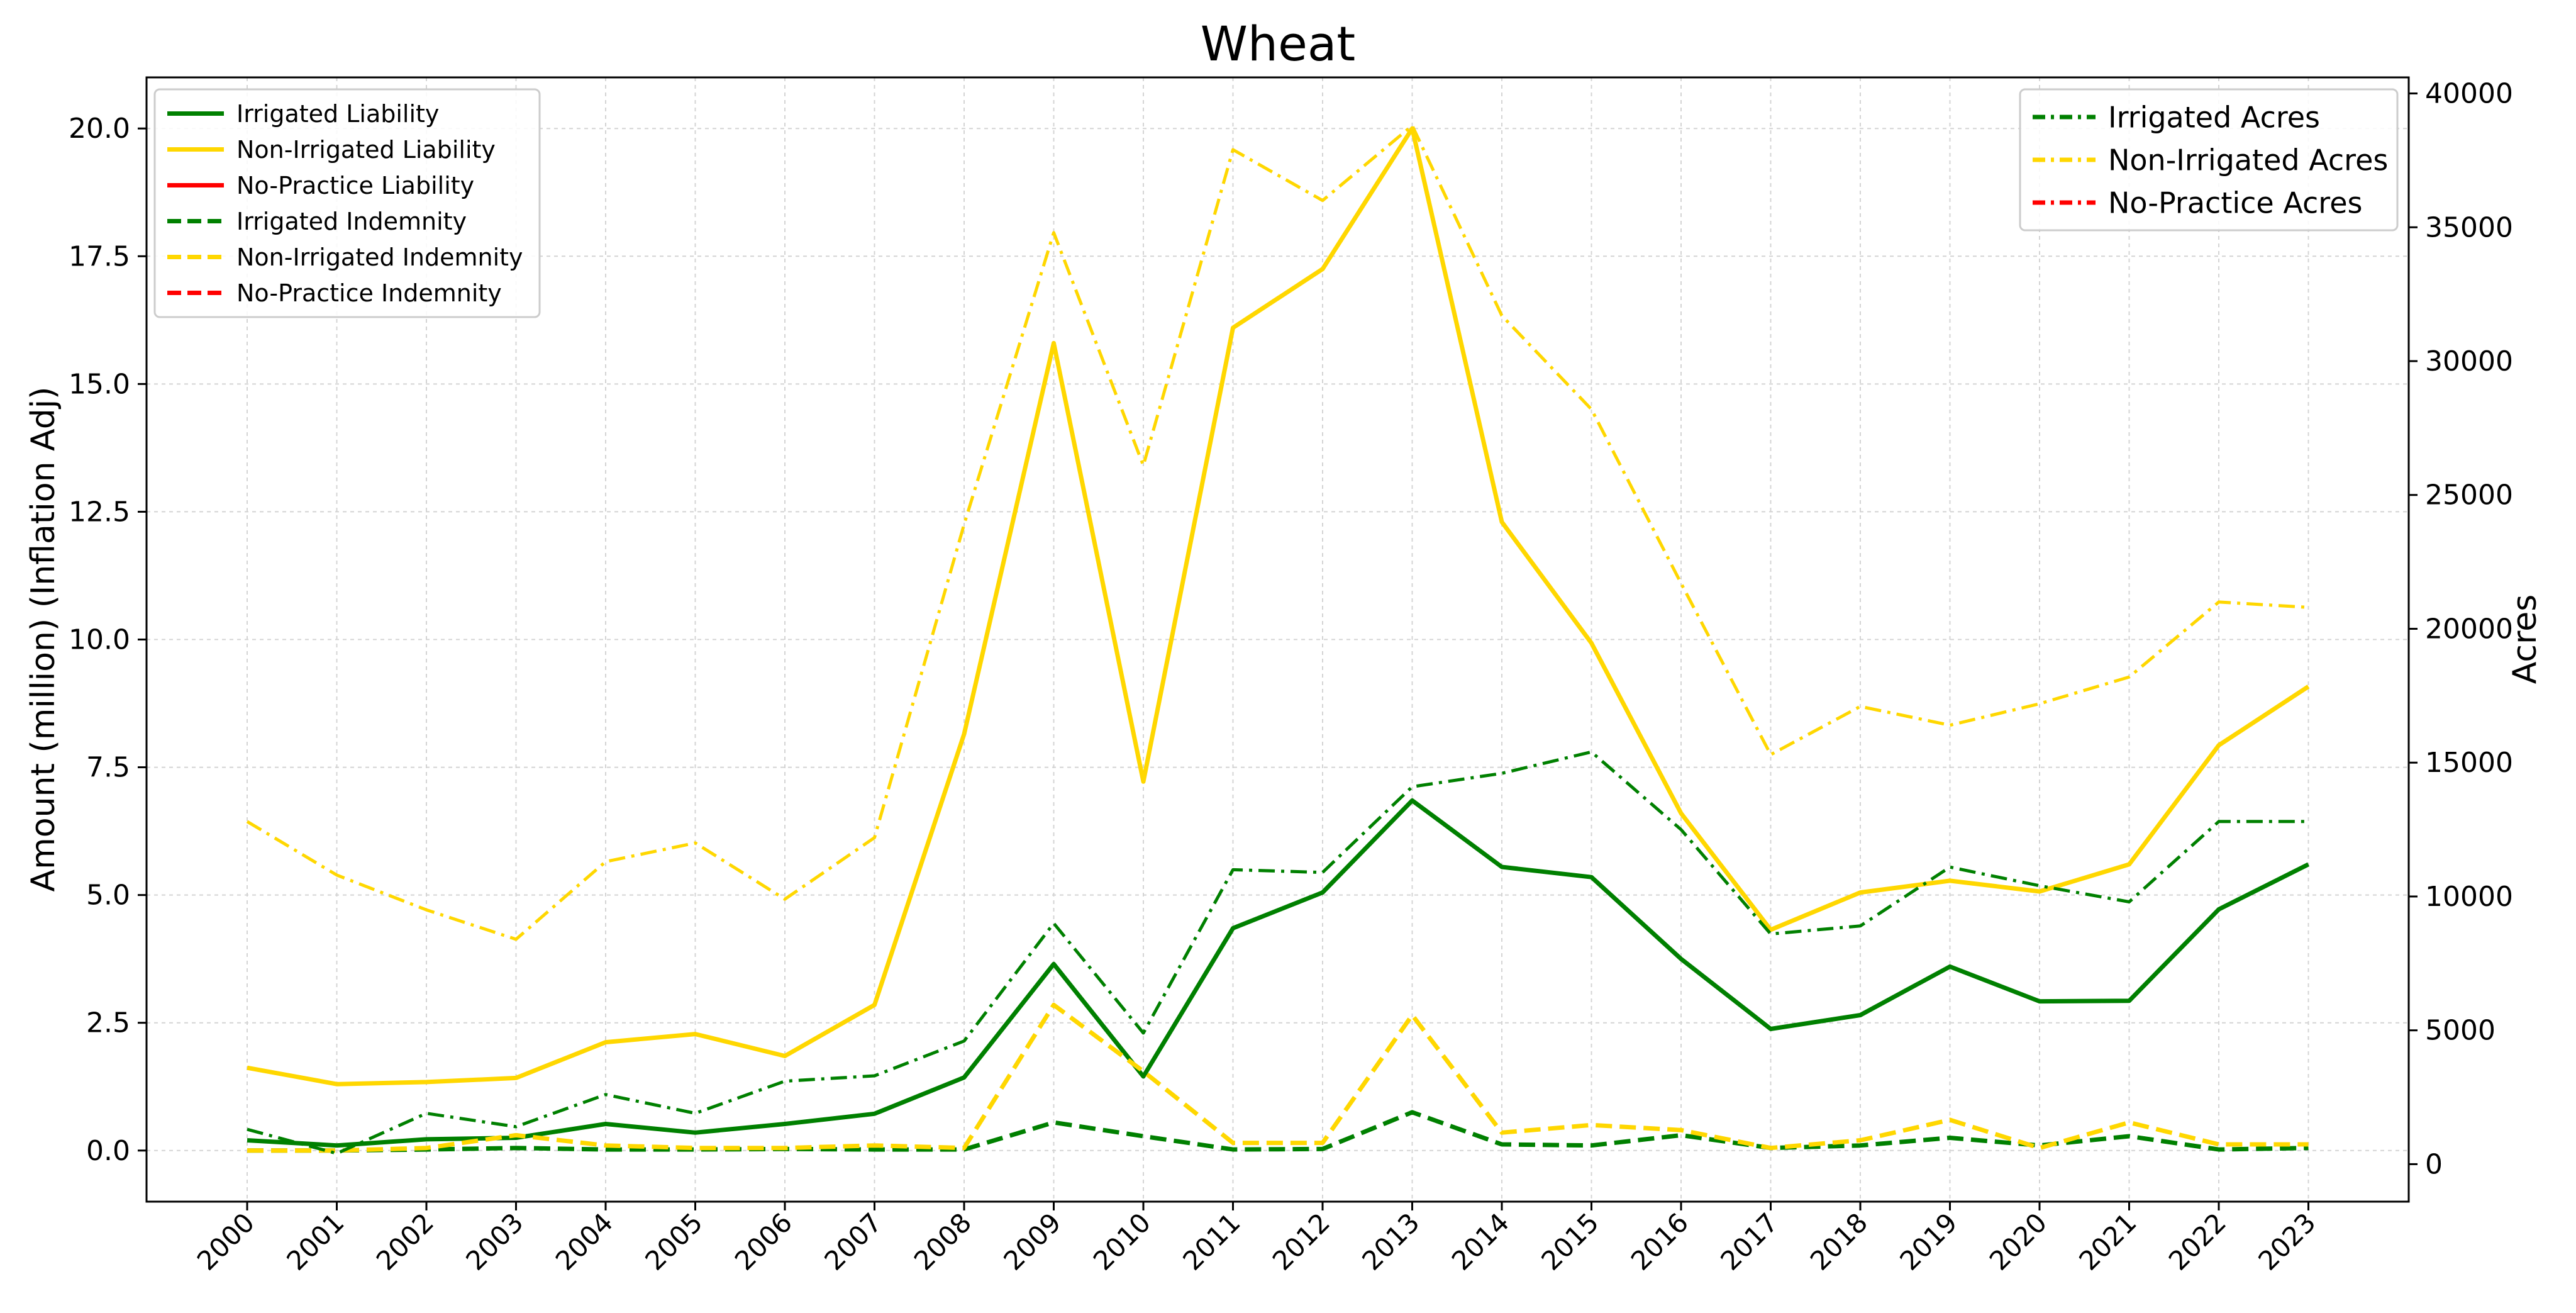  I want to click on x-tick-label: 2018, so click(1839, 1241).